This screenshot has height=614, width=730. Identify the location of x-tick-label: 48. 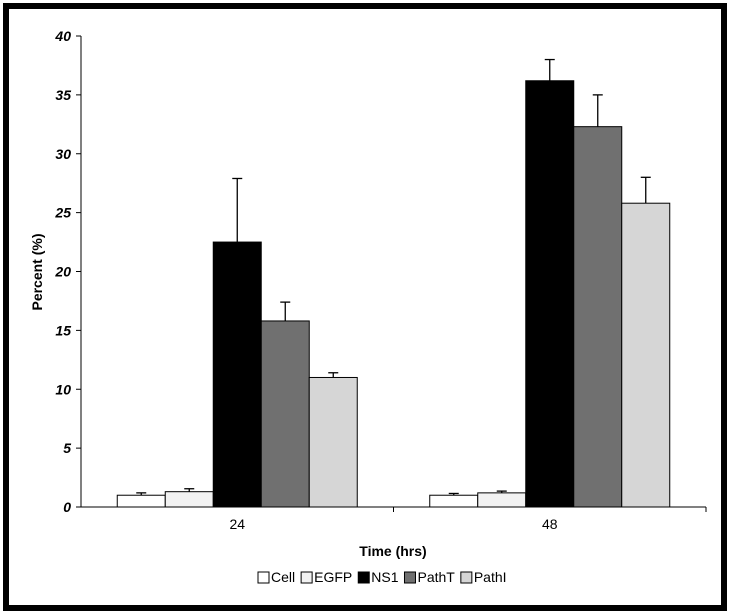
(550, 524).